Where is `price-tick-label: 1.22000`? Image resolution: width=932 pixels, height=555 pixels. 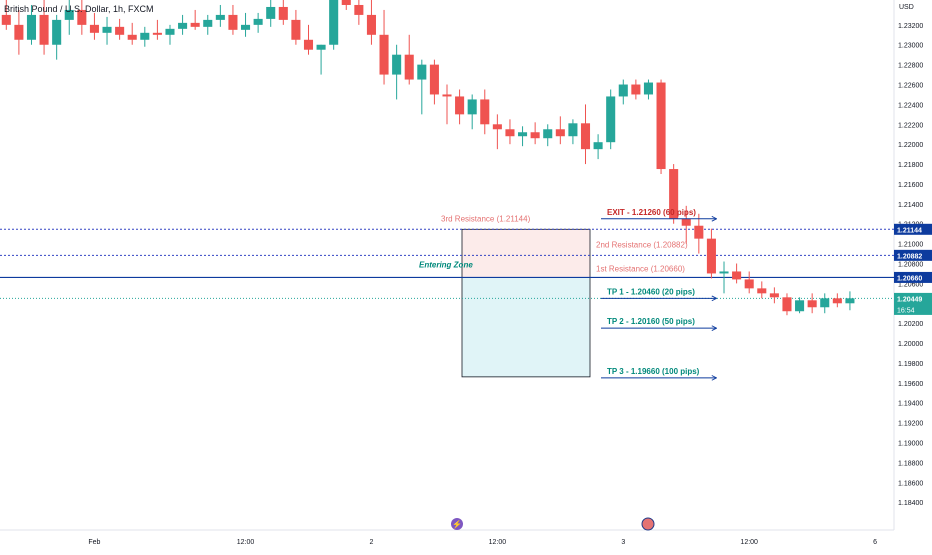
price-tick-label: 1.22000 is located at coordinates (910, 145).